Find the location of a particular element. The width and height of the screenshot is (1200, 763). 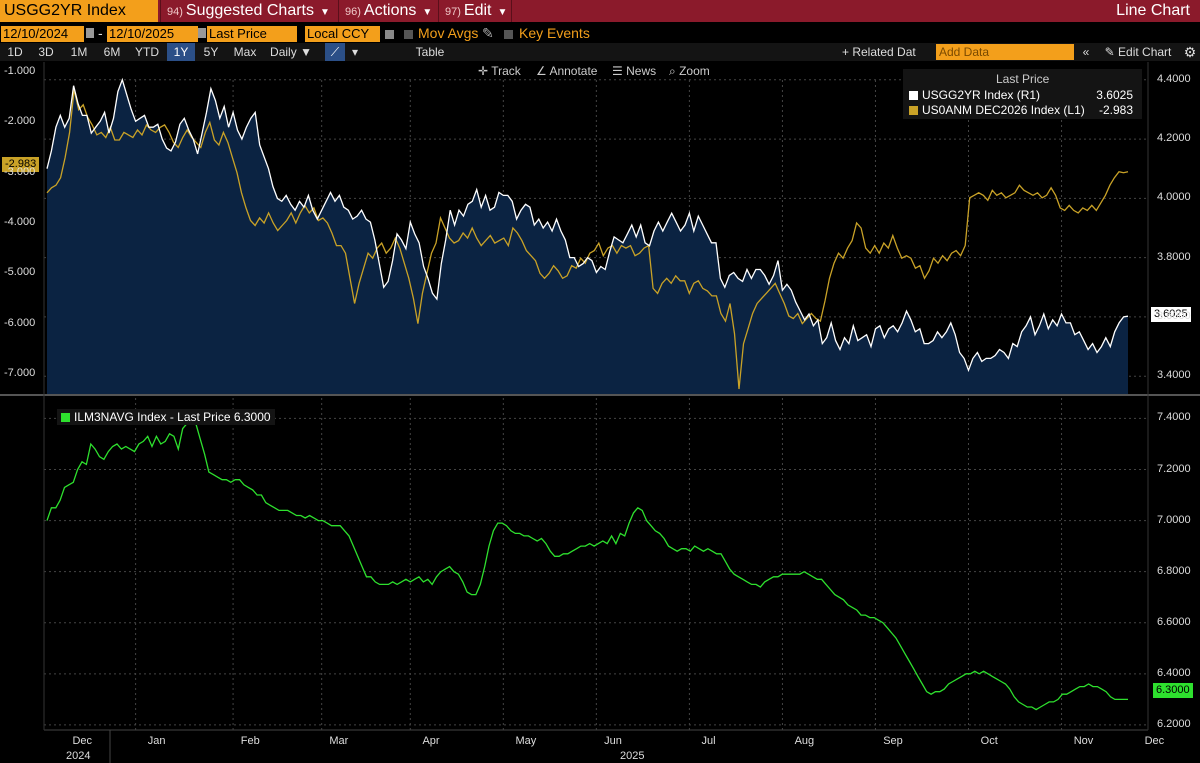

suggested-charts-menu: 94) Suggested Charts ▼ is located at coordinates (249, 11).